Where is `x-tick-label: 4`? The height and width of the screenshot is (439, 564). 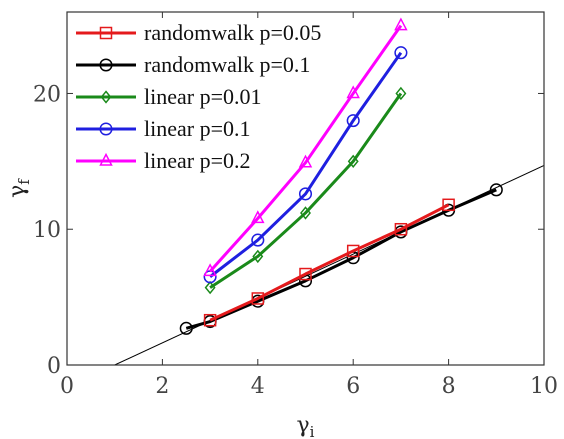 x-tick-label: 4 is located at coordinates (258, 386).